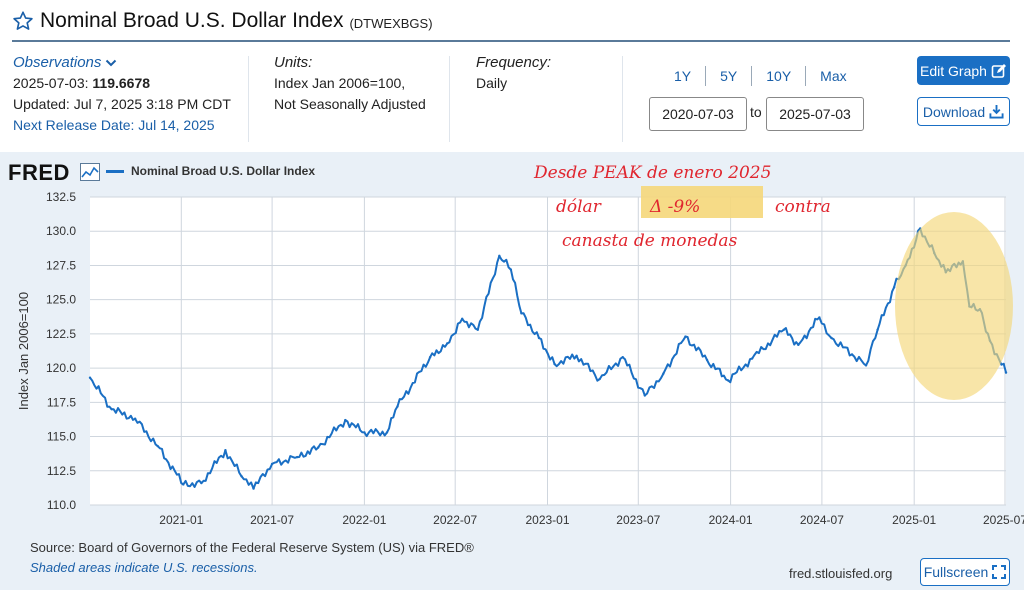  Describe the element at coordinates (803, 207) in the screenshot. I see `annotation-line-2b: contra` at that location.